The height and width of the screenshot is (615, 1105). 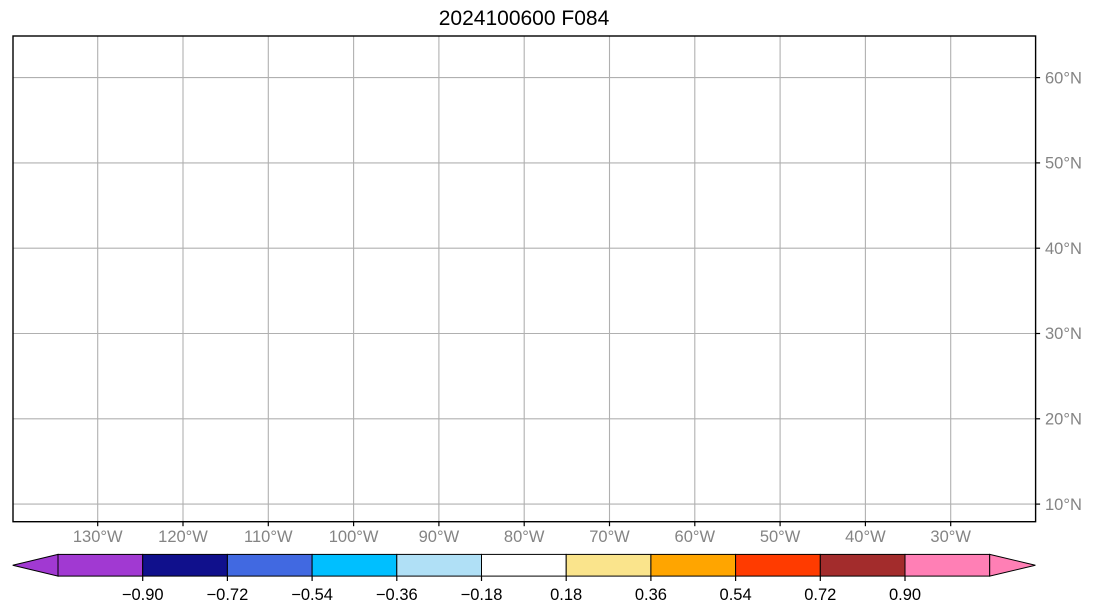 What do you see at coordinates (354, 537) in the screenshot?
I see `svg-text: 100°W` at bounding box center [354, 537].